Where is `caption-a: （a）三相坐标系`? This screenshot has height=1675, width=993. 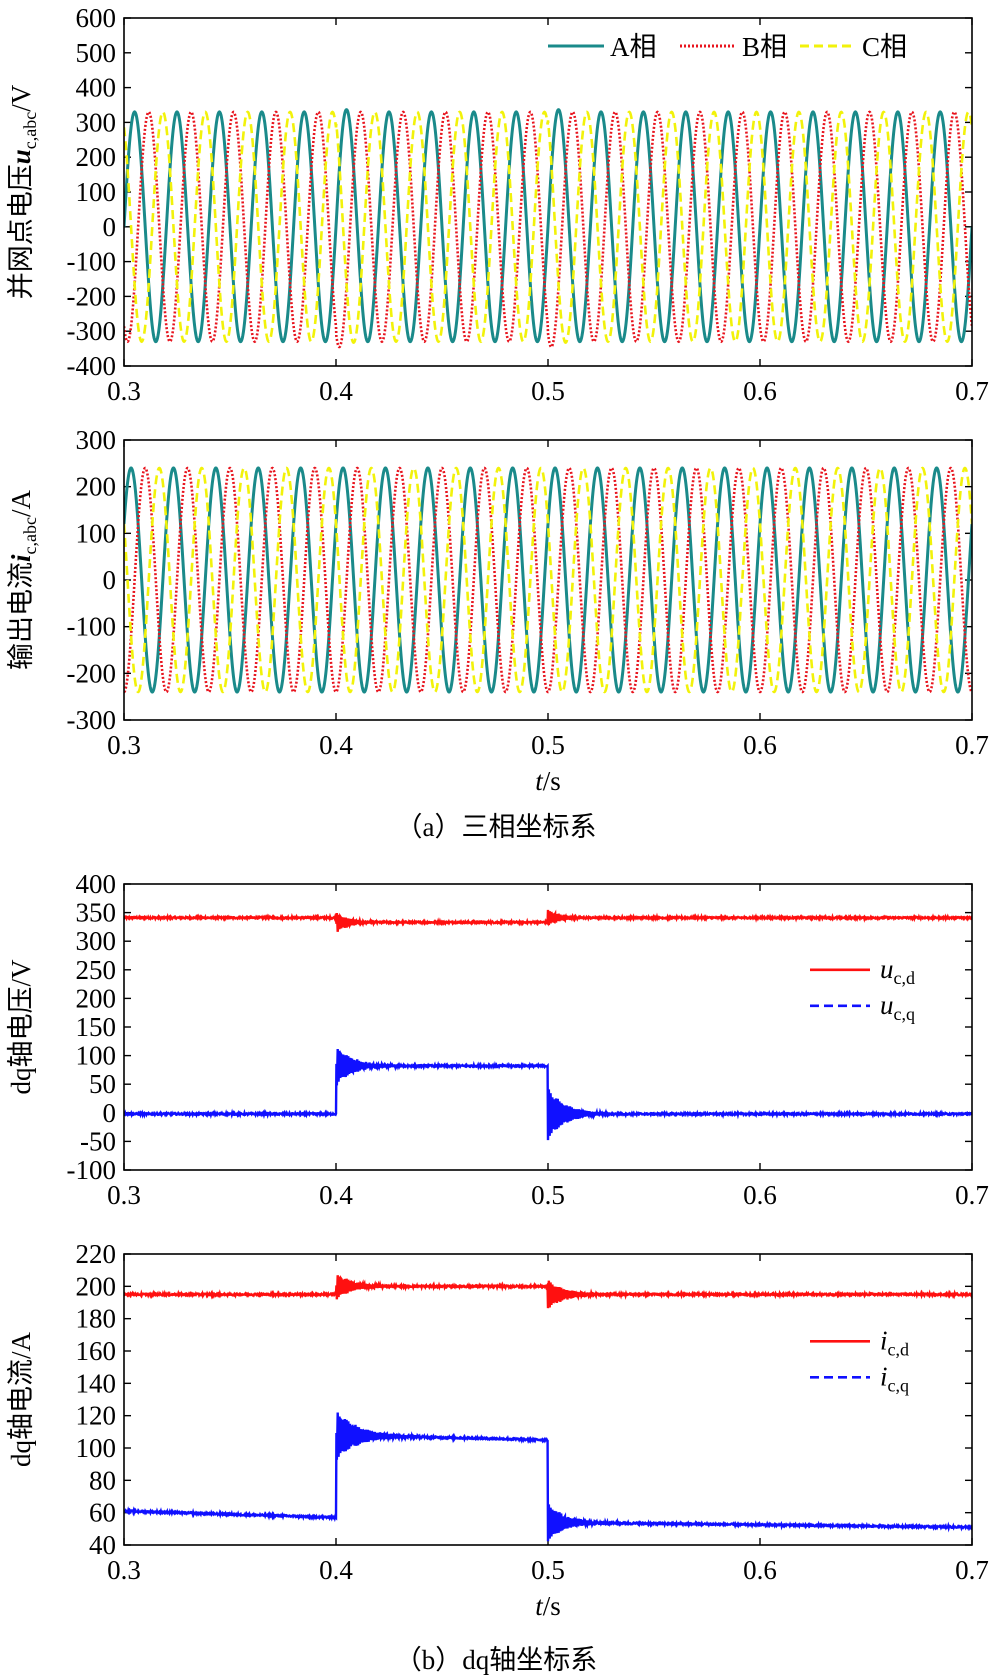
caption-a: （a）三相坐标系 is located at coordinates (496, 827).